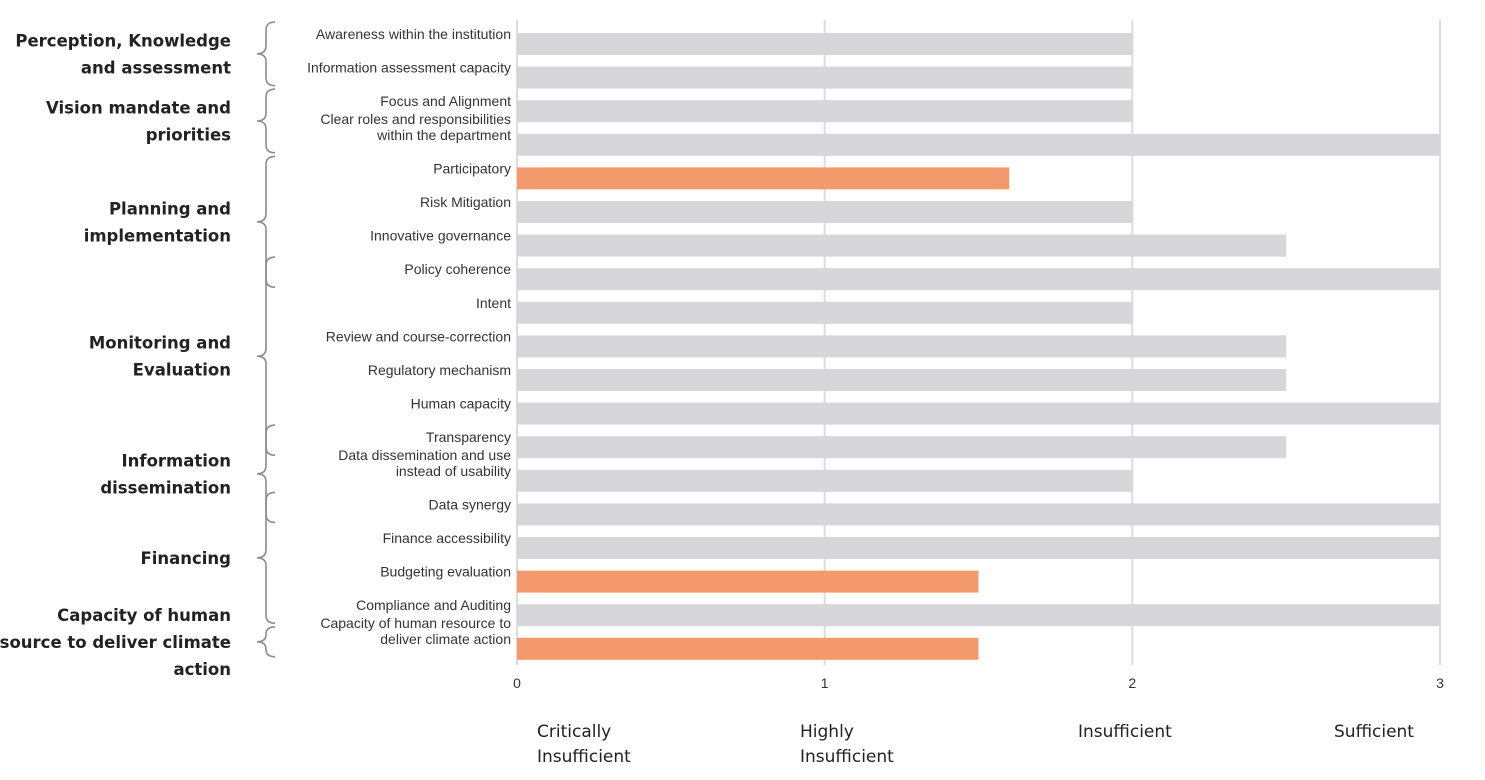  What do you see at coordinates (115, 642) in the screenshot?
I see `group-label: resource to deliver climate` at bounding box center [115, 642].